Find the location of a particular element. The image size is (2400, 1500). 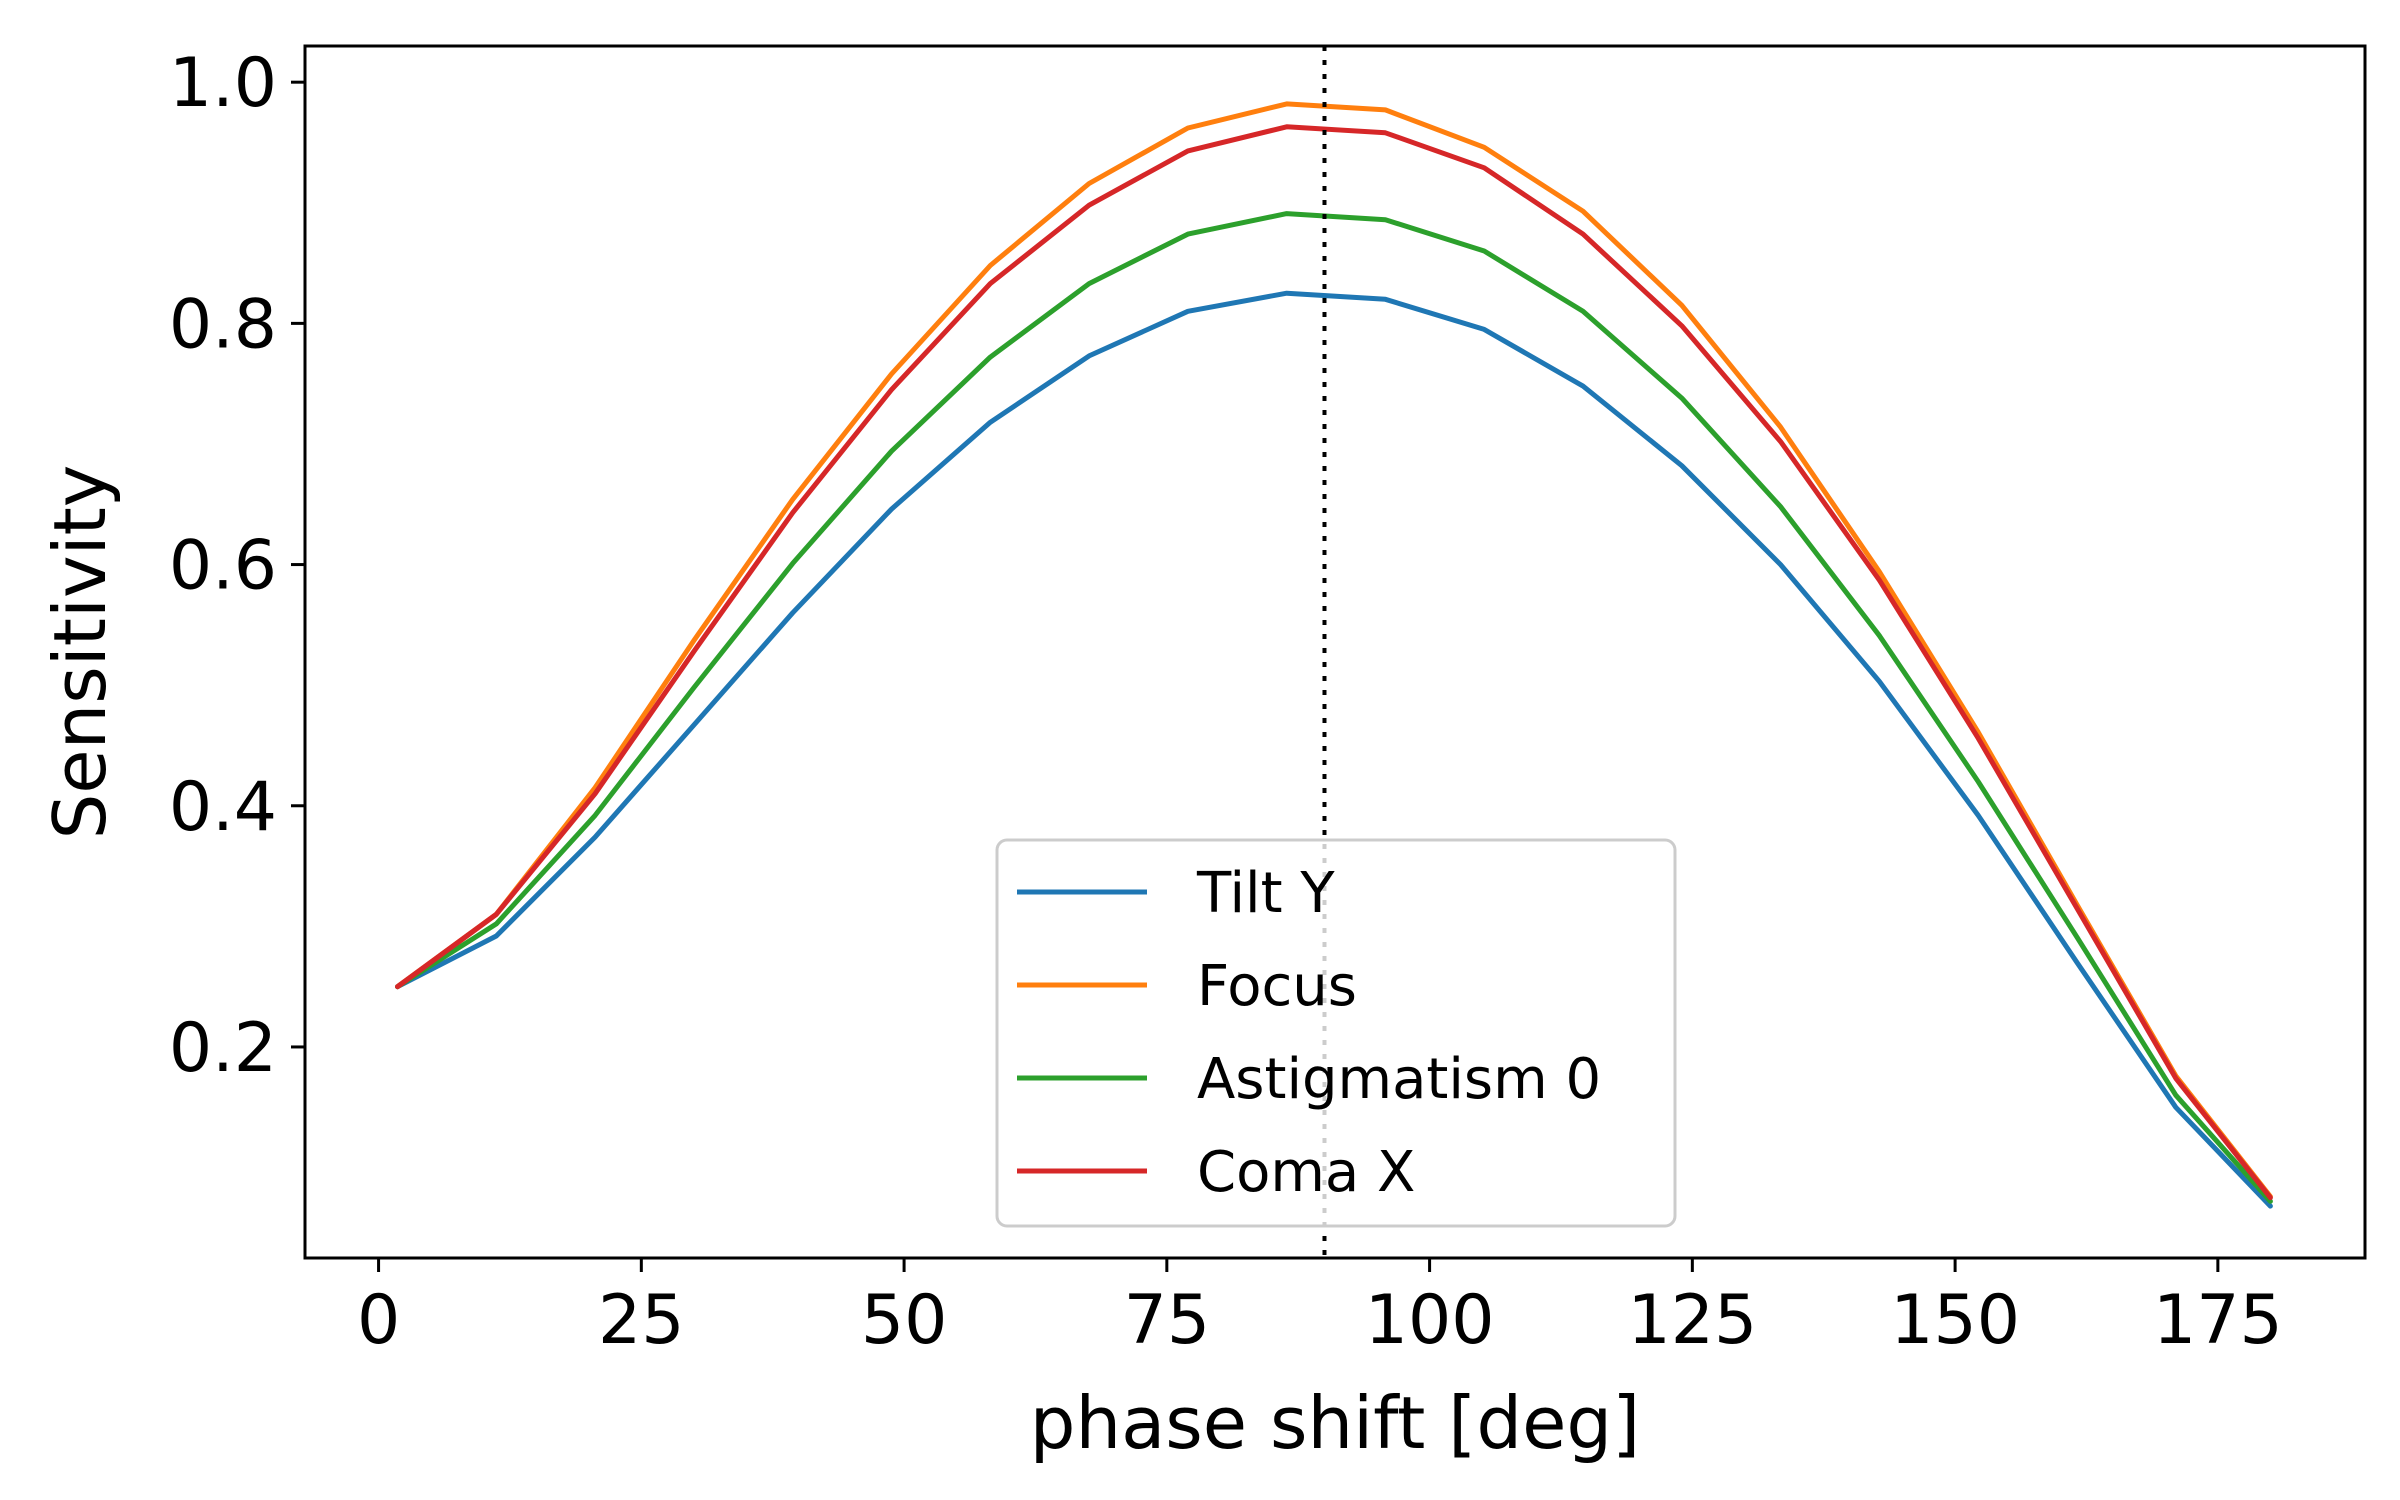

legend-box is located at coordinates (1336, 1033).